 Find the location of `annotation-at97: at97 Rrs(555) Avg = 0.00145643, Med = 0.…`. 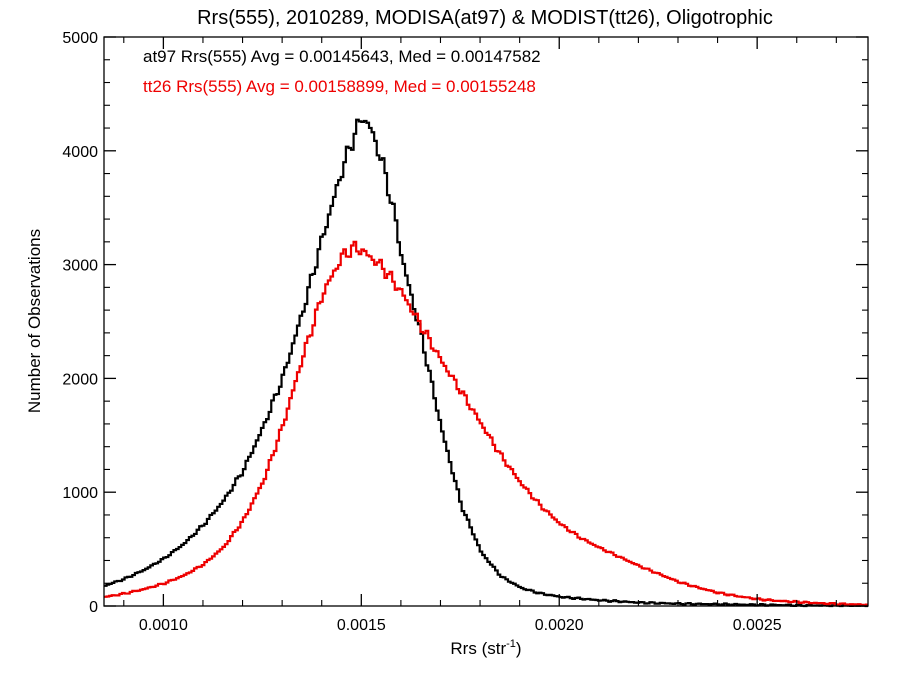

annotation-at97: at97 Rrs(555) Avg = 0.00145643, Med = 0.… is located at coordinates (342, 56).